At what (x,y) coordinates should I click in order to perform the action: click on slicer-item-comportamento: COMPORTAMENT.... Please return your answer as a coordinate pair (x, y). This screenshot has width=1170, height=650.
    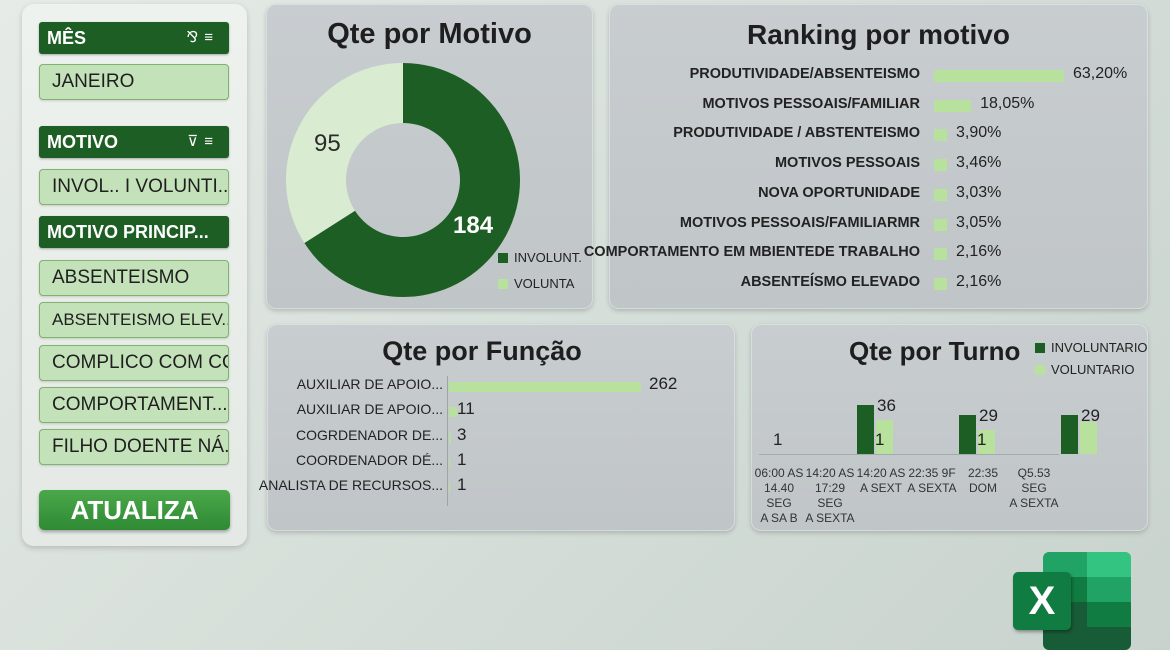
    Looking at the image, I should click on (134, 405).